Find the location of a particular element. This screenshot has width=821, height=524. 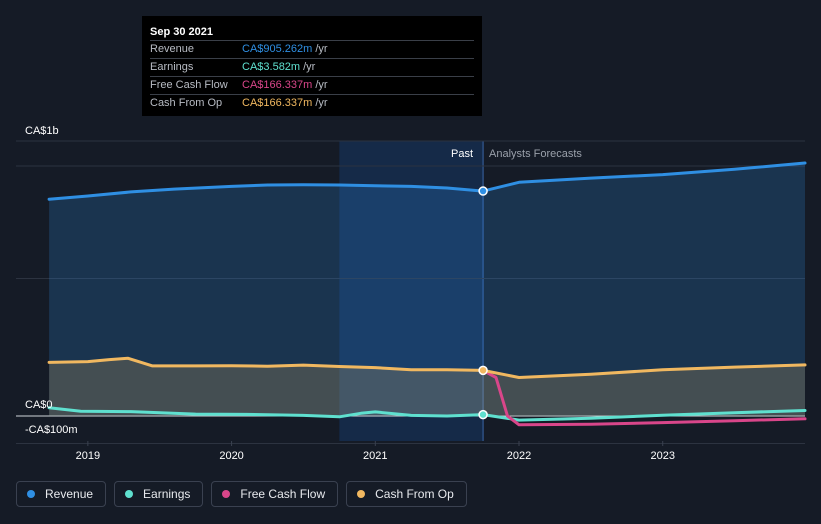

marker-revenue is located at coordinates (483, 191).